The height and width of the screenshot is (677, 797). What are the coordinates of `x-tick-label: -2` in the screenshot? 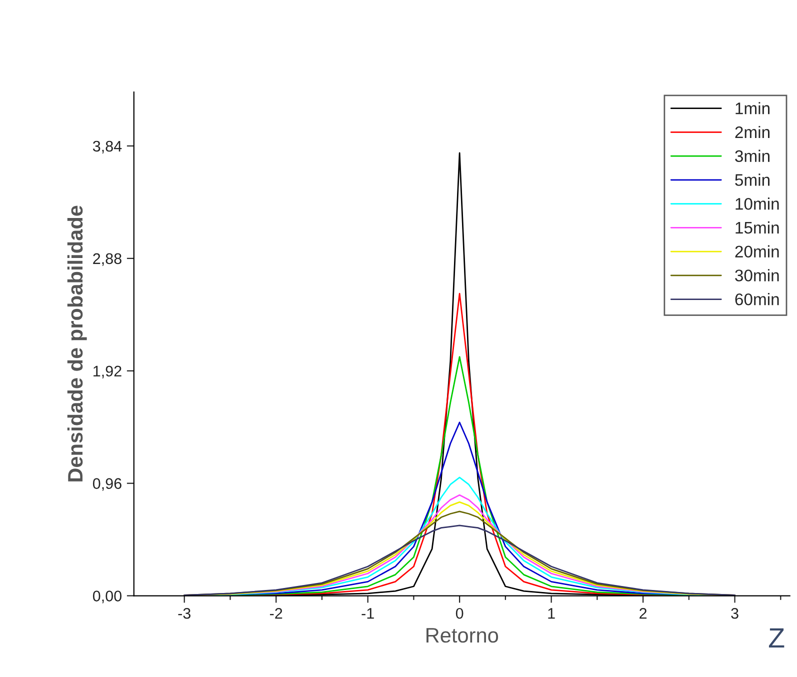 It's located at (276, 613).